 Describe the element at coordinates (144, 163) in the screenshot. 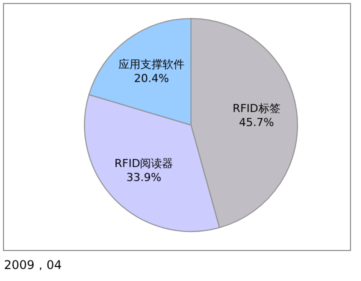

I see `slice-label: RFID阅读器` at that location.